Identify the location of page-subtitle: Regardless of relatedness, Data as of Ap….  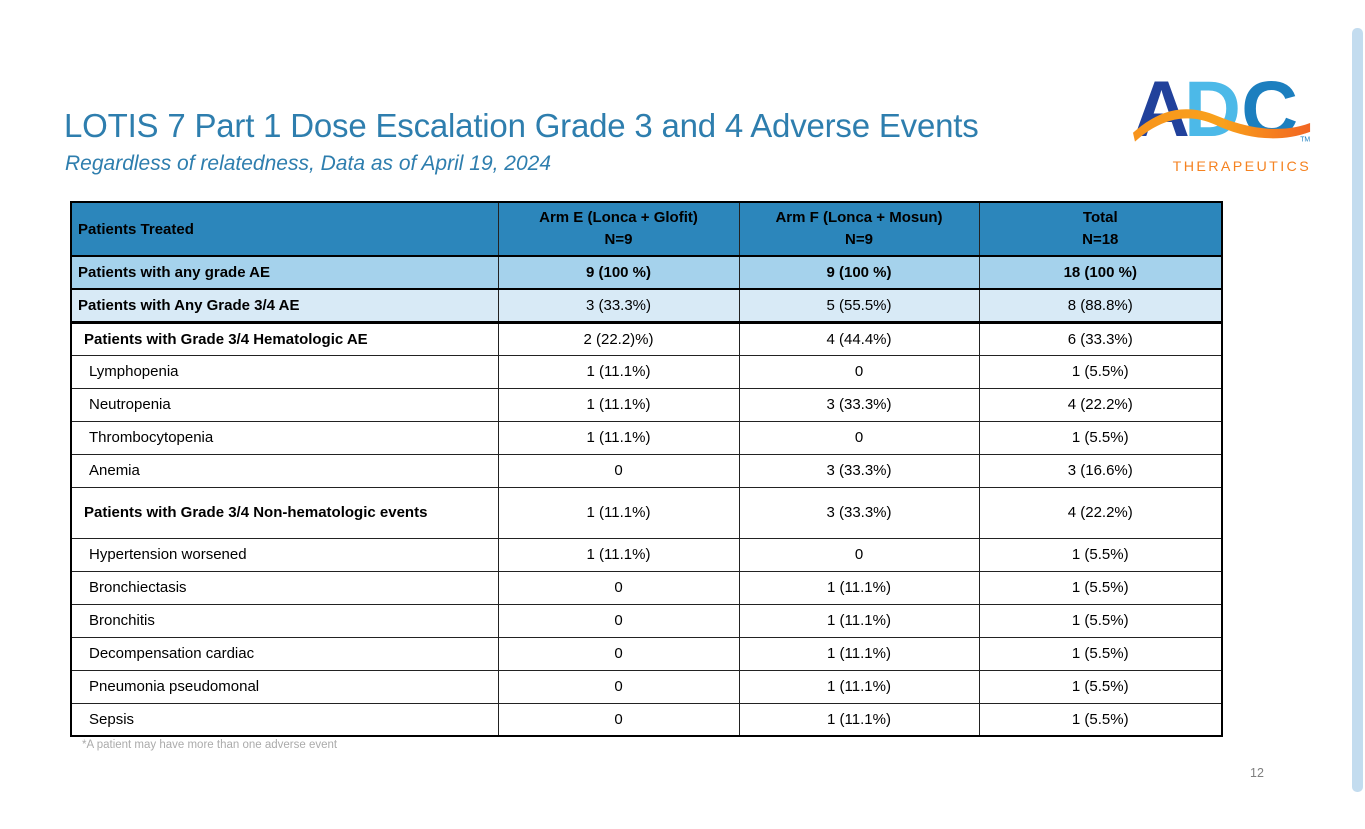
(308, 163).